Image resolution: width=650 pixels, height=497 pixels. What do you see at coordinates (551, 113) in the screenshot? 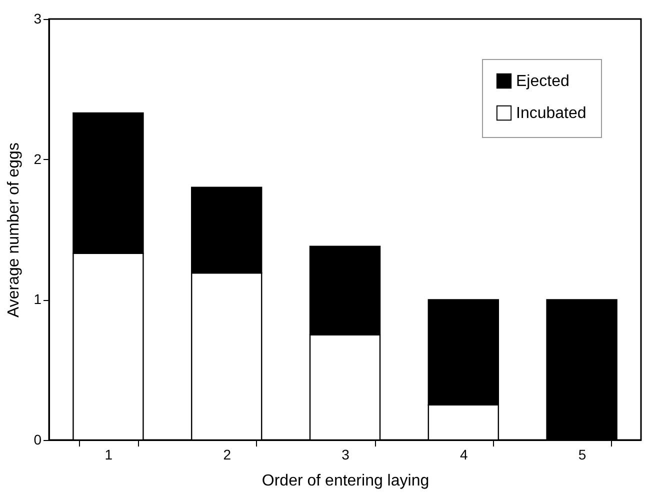
I see `legend-label: Incubated` at bounding box center [551, 113].